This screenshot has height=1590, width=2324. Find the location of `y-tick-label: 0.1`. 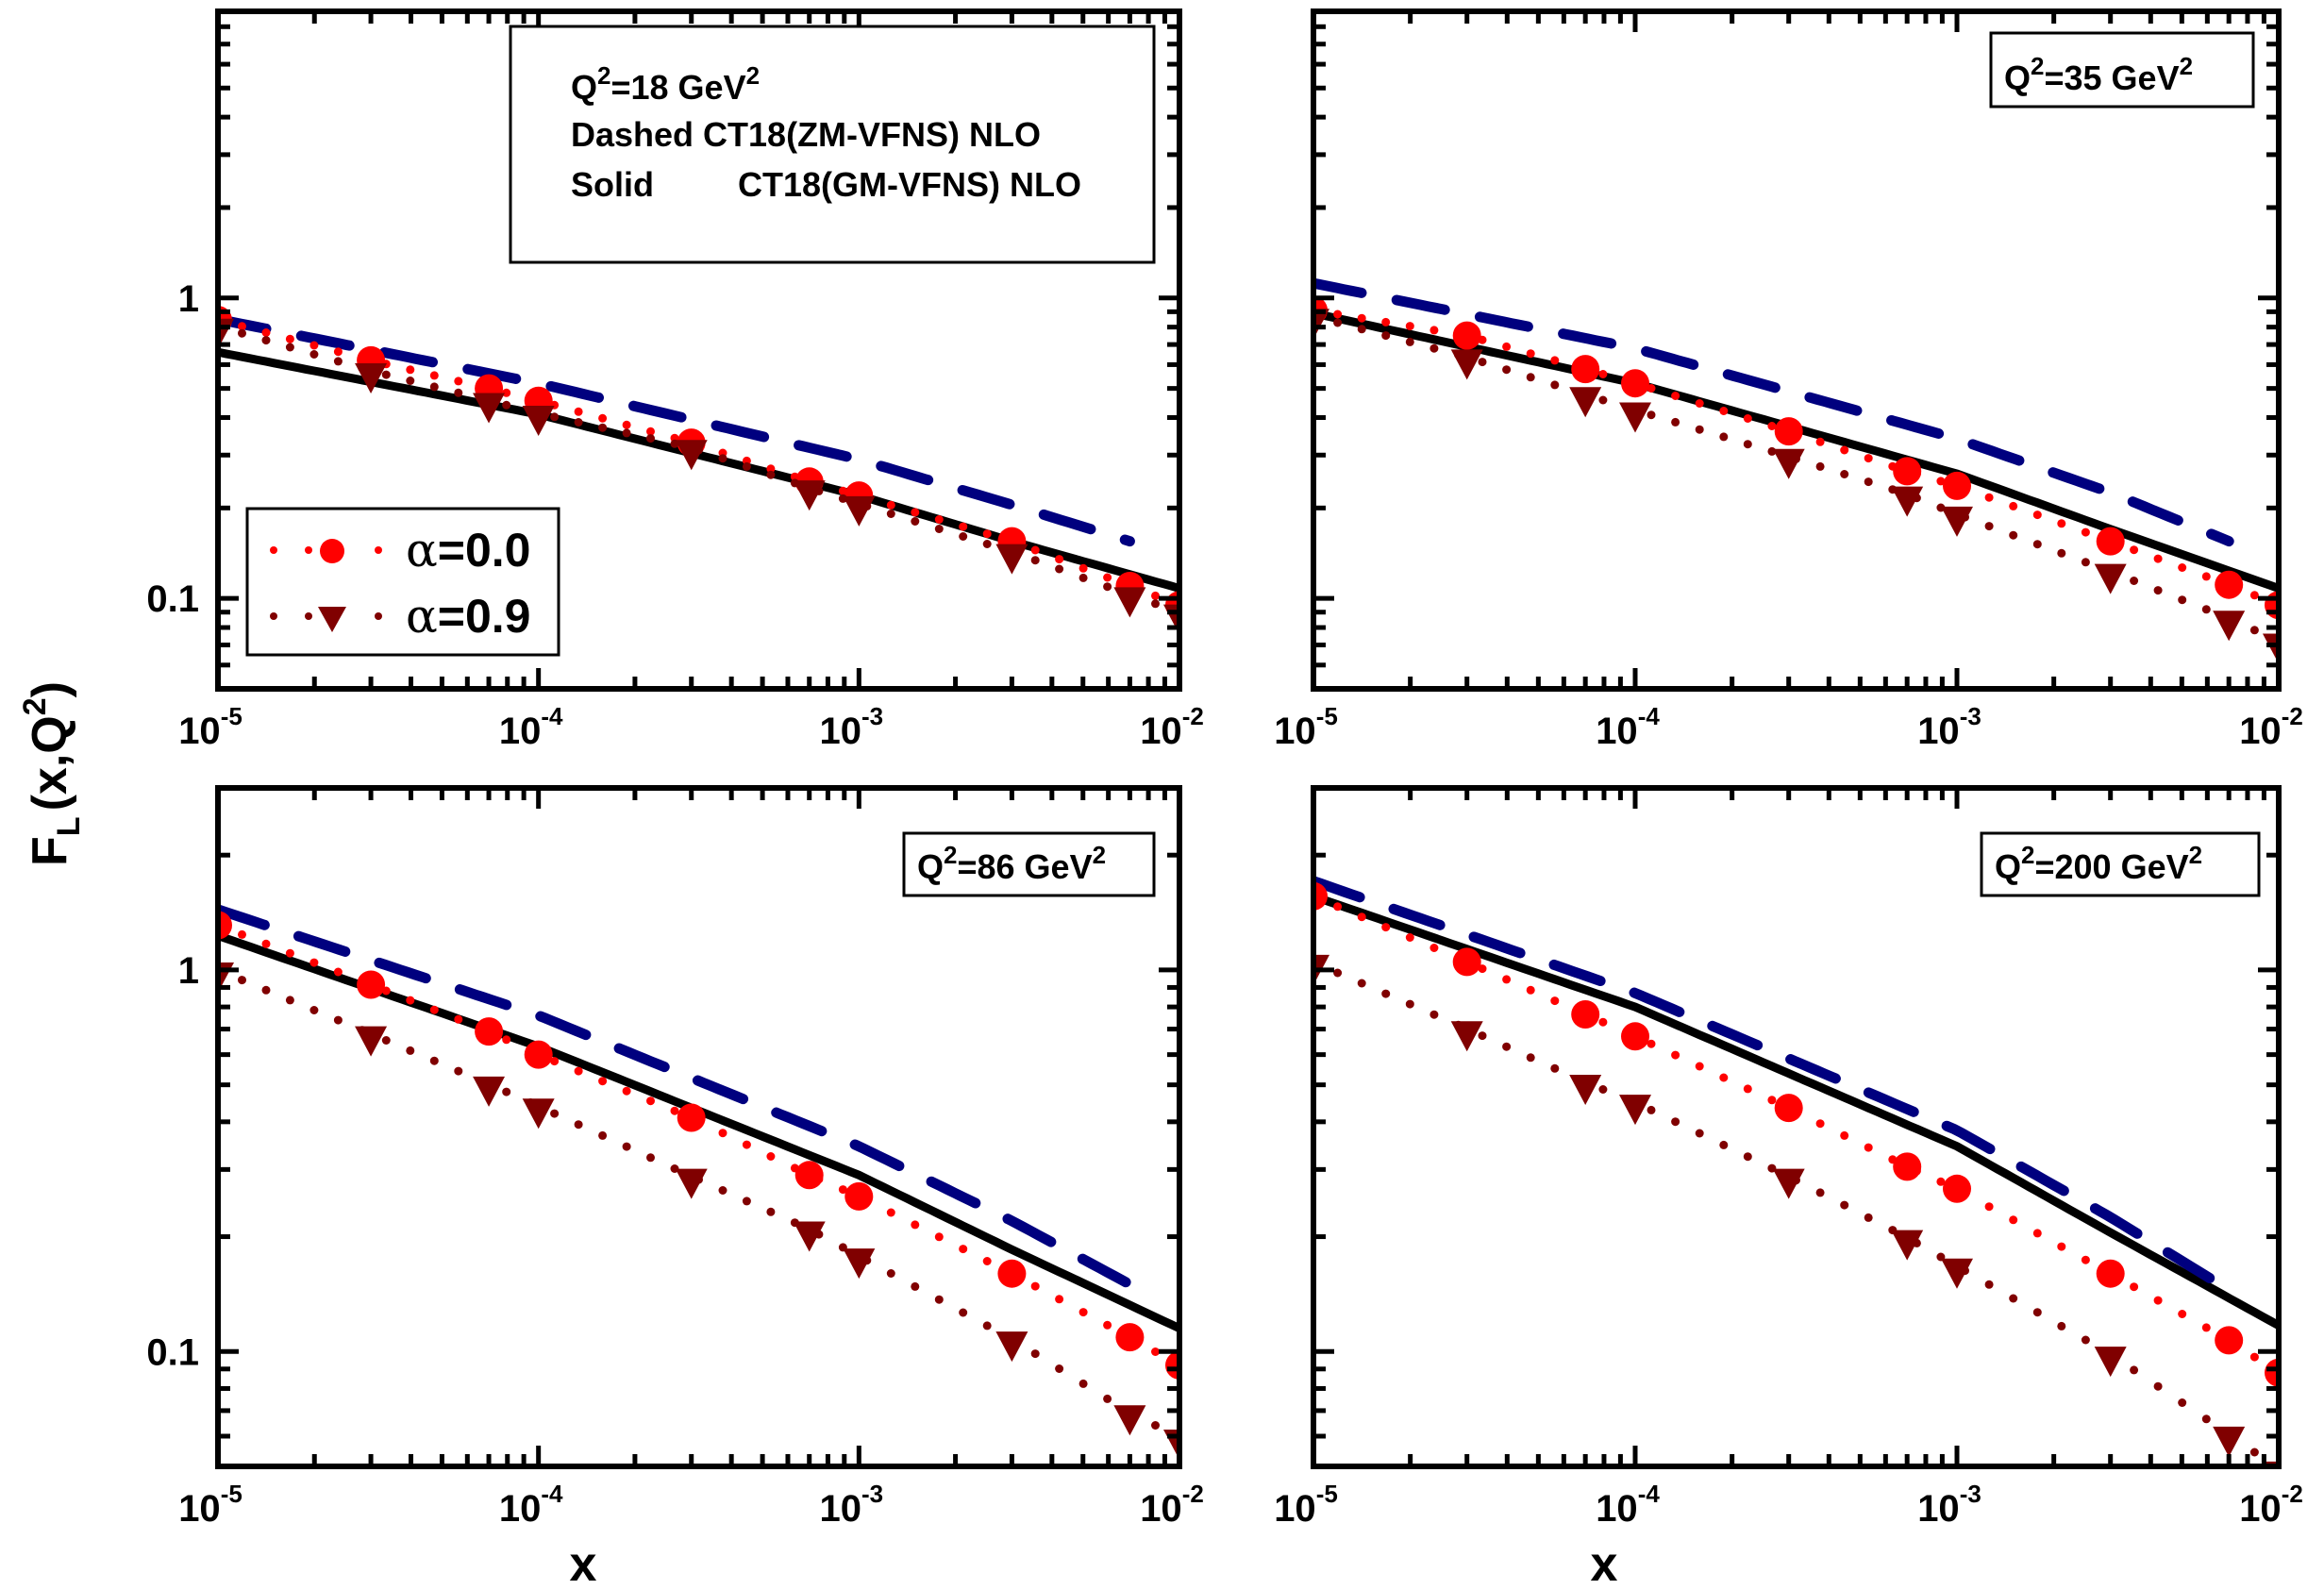

y-tick-label: 0.1 is located at coordinates (172, 1352).